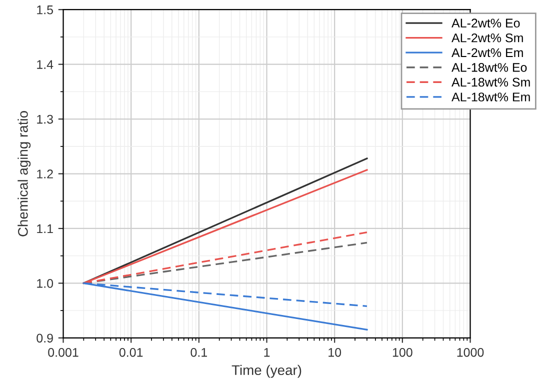 Image resolution: width=550 pixels, height=384 pixels. I want to click on y-tick-label: 1.3, so click(45, 119).